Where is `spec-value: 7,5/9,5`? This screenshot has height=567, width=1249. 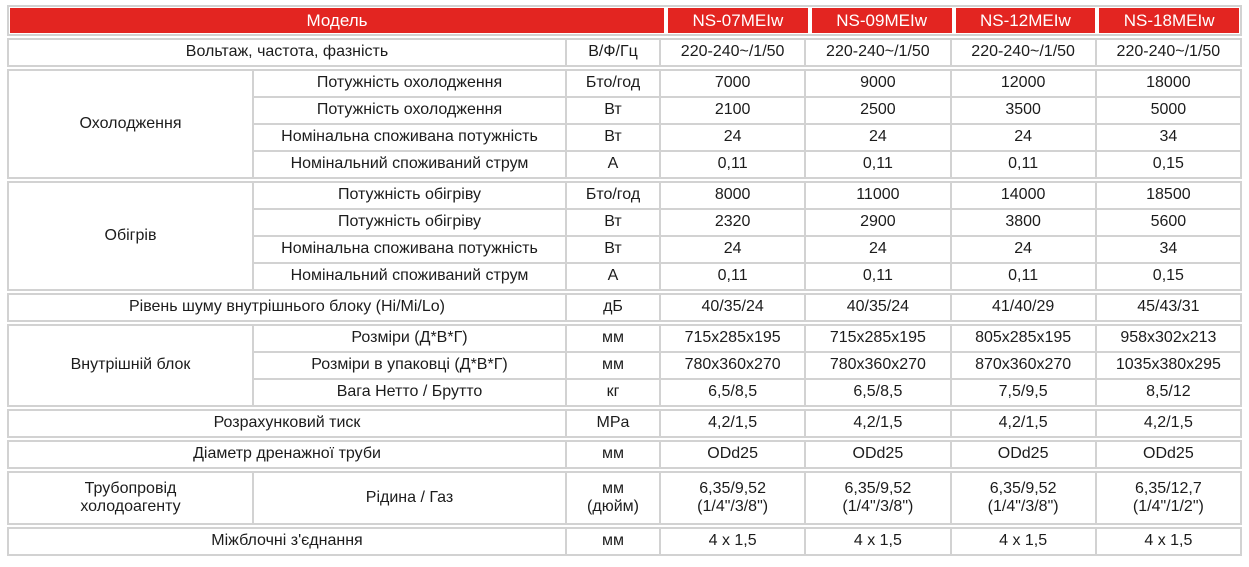 spec-value: 7,5/9,5 is located at coordinates (1023, 392).